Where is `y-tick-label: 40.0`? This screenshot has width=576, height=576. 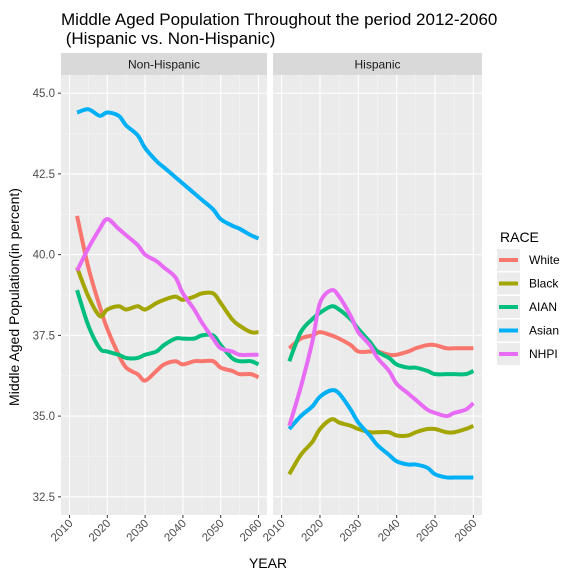 y-tick-label: 40.0 is located at coordinates (44, 256).